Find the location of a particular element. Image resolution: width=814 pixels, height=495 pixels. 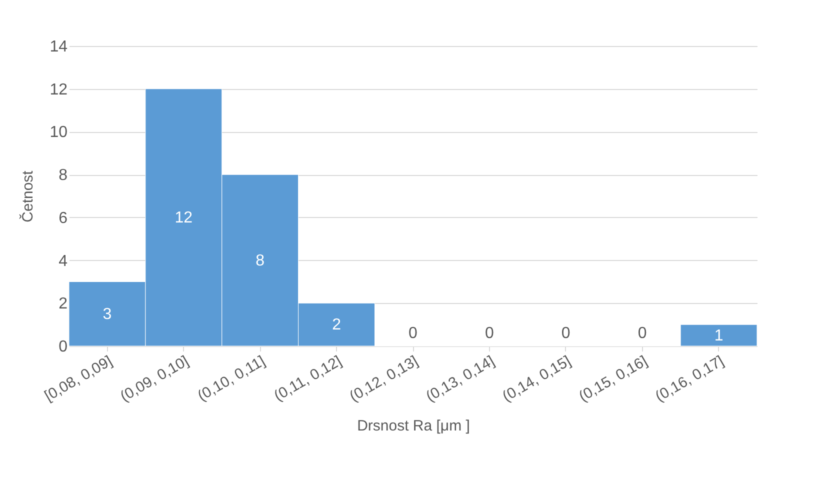

y-tick-label: 12 is located at coordinates (59, 89).